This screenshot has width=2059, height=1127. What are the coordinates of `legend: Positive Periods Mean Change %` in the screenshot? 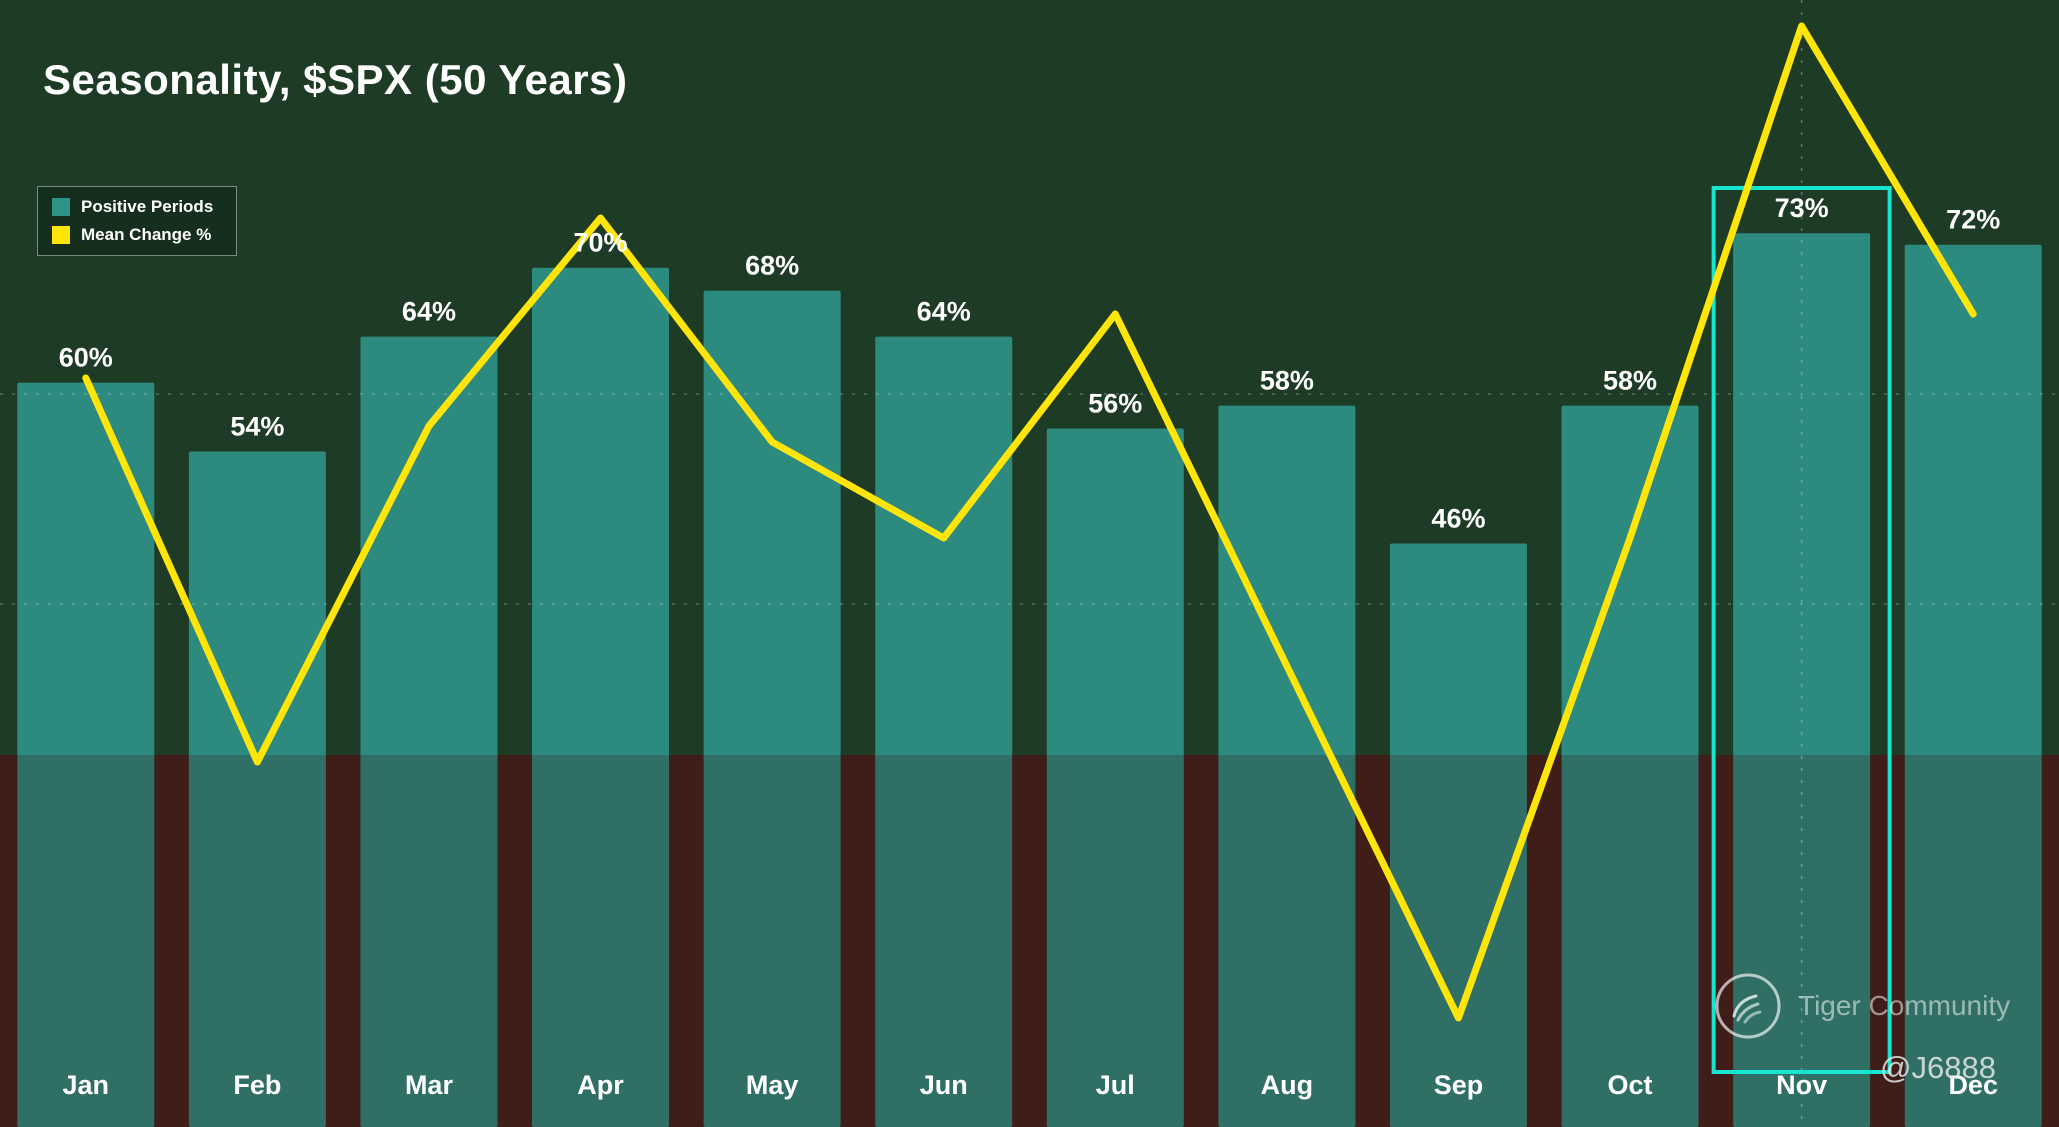 It's located at (137, 221).